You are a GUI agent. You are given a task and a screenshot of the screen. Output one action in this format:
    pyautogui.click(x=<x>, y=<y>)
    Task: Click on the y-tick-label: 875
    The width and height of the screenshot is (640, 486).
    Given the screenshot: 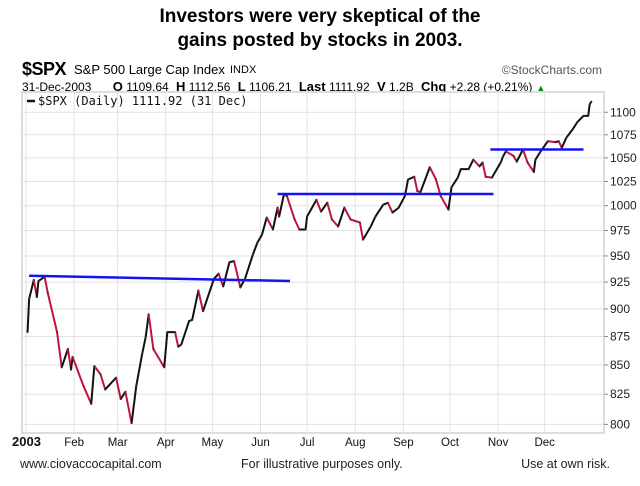 What is the action you would take?
    pyautogui.click(x=620, y=337)
    